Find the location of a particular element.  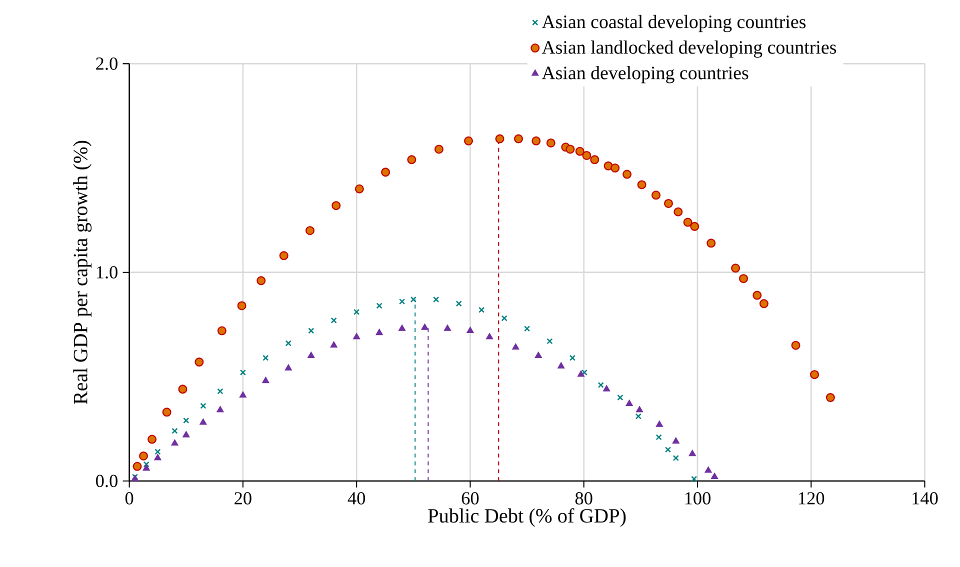

x-tick-label: 60 is located at coordinates (470, 498).